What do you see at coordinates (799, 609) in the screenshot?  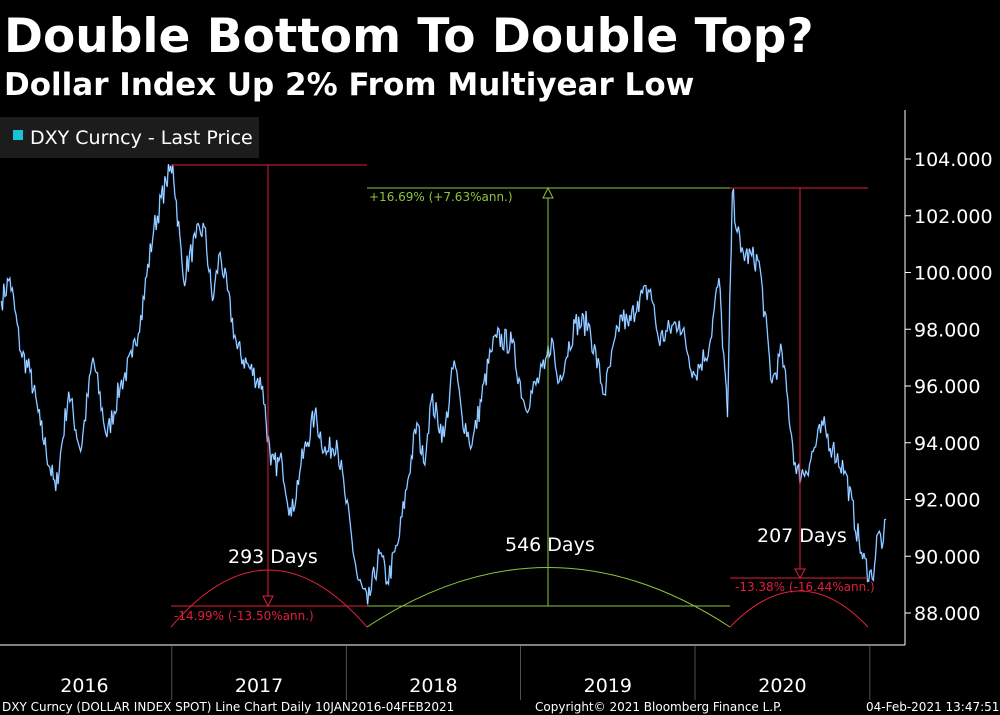 I see `annotation-3-arc` at bounding box center [799, 609].